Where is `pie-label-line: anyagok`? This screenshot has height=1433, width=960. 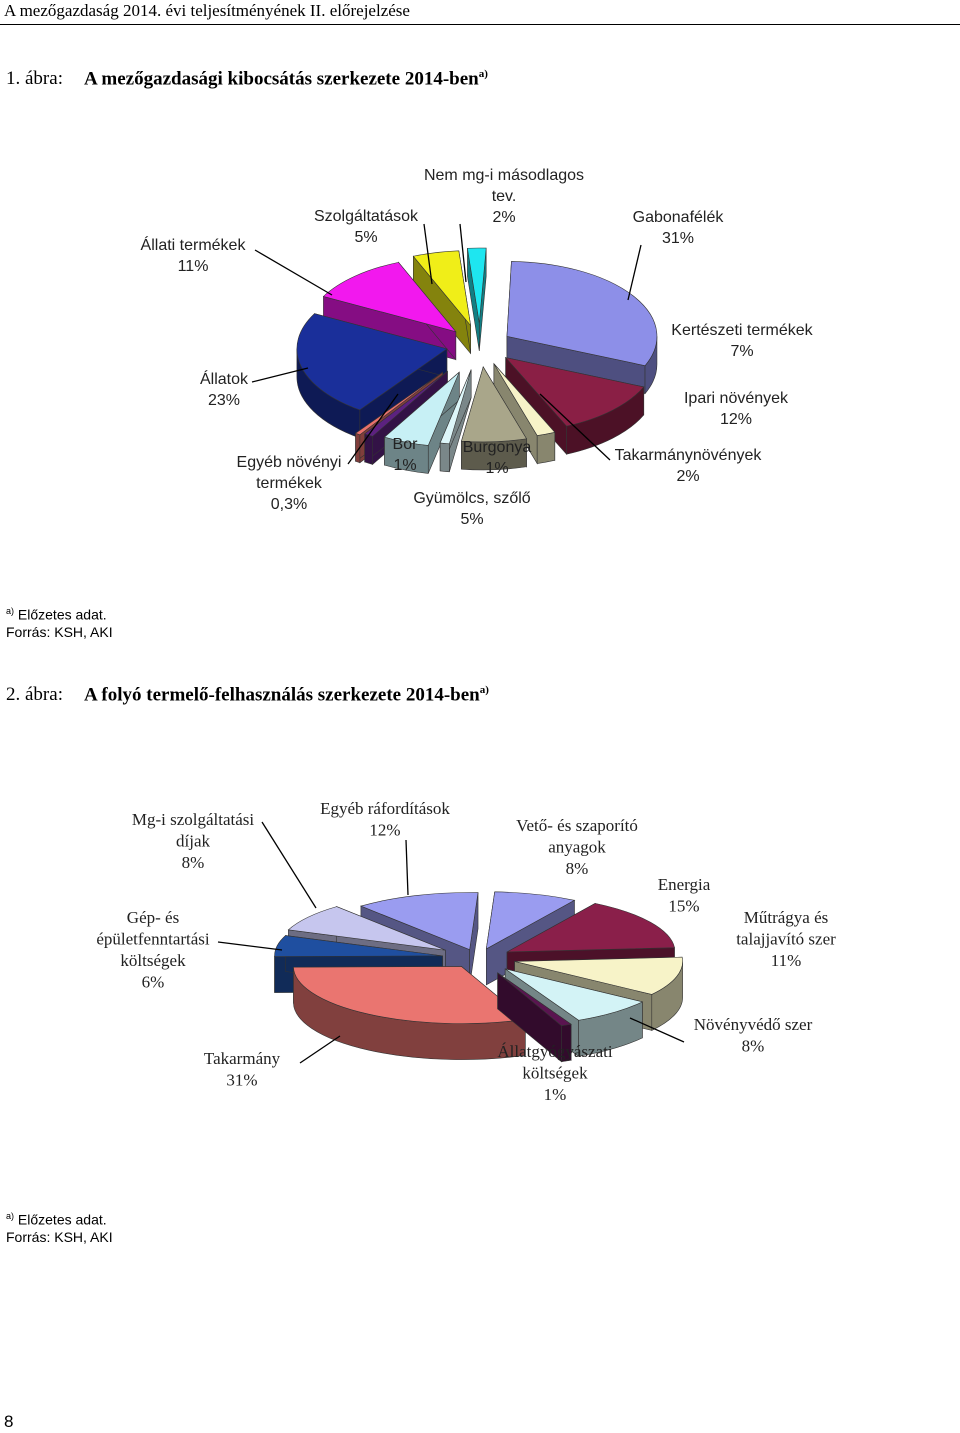
pie-label-line: anyagok is located at coordinates (577, 847).